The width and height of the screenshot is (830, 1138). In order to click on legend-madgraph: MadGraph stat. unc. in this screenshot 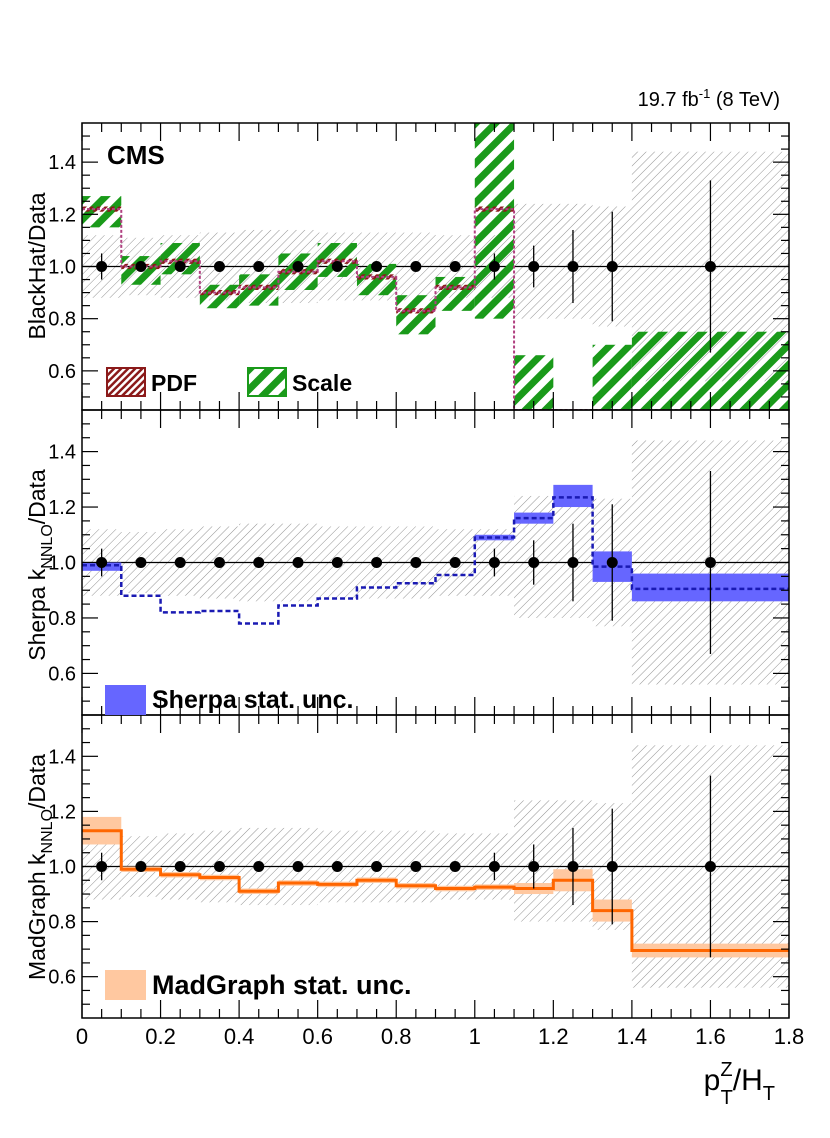, I will do `click(258, 985)`.